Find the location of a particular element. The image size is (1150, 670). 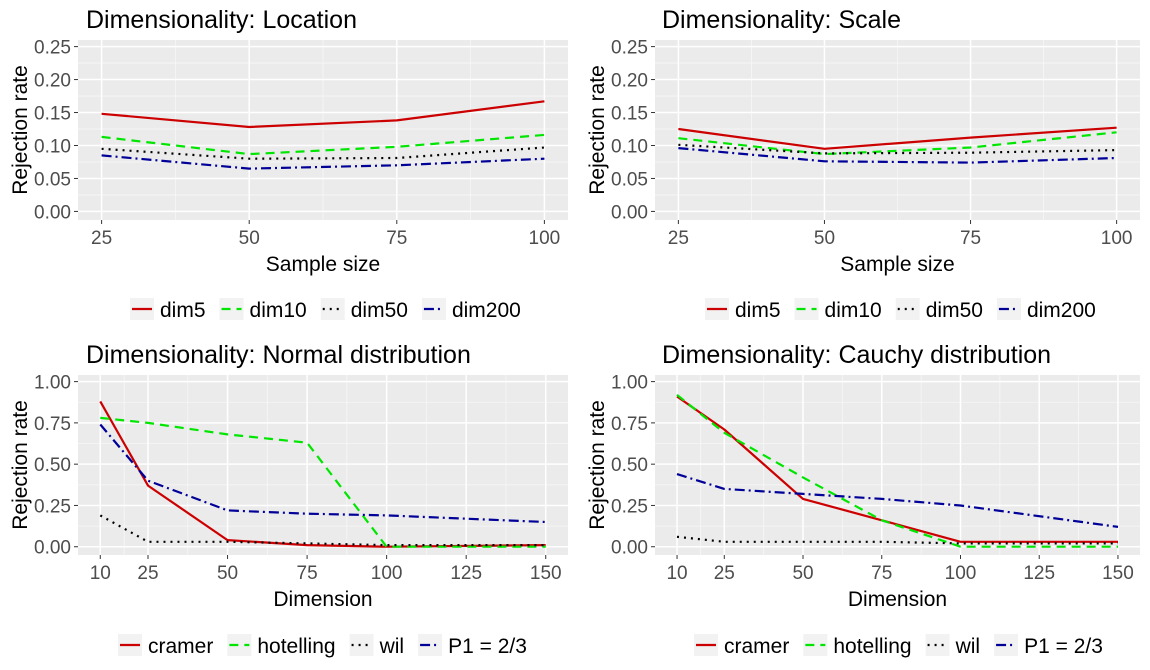

legend: dim5 dim10 dim50 dim200 is located at coordinates (325, 310).